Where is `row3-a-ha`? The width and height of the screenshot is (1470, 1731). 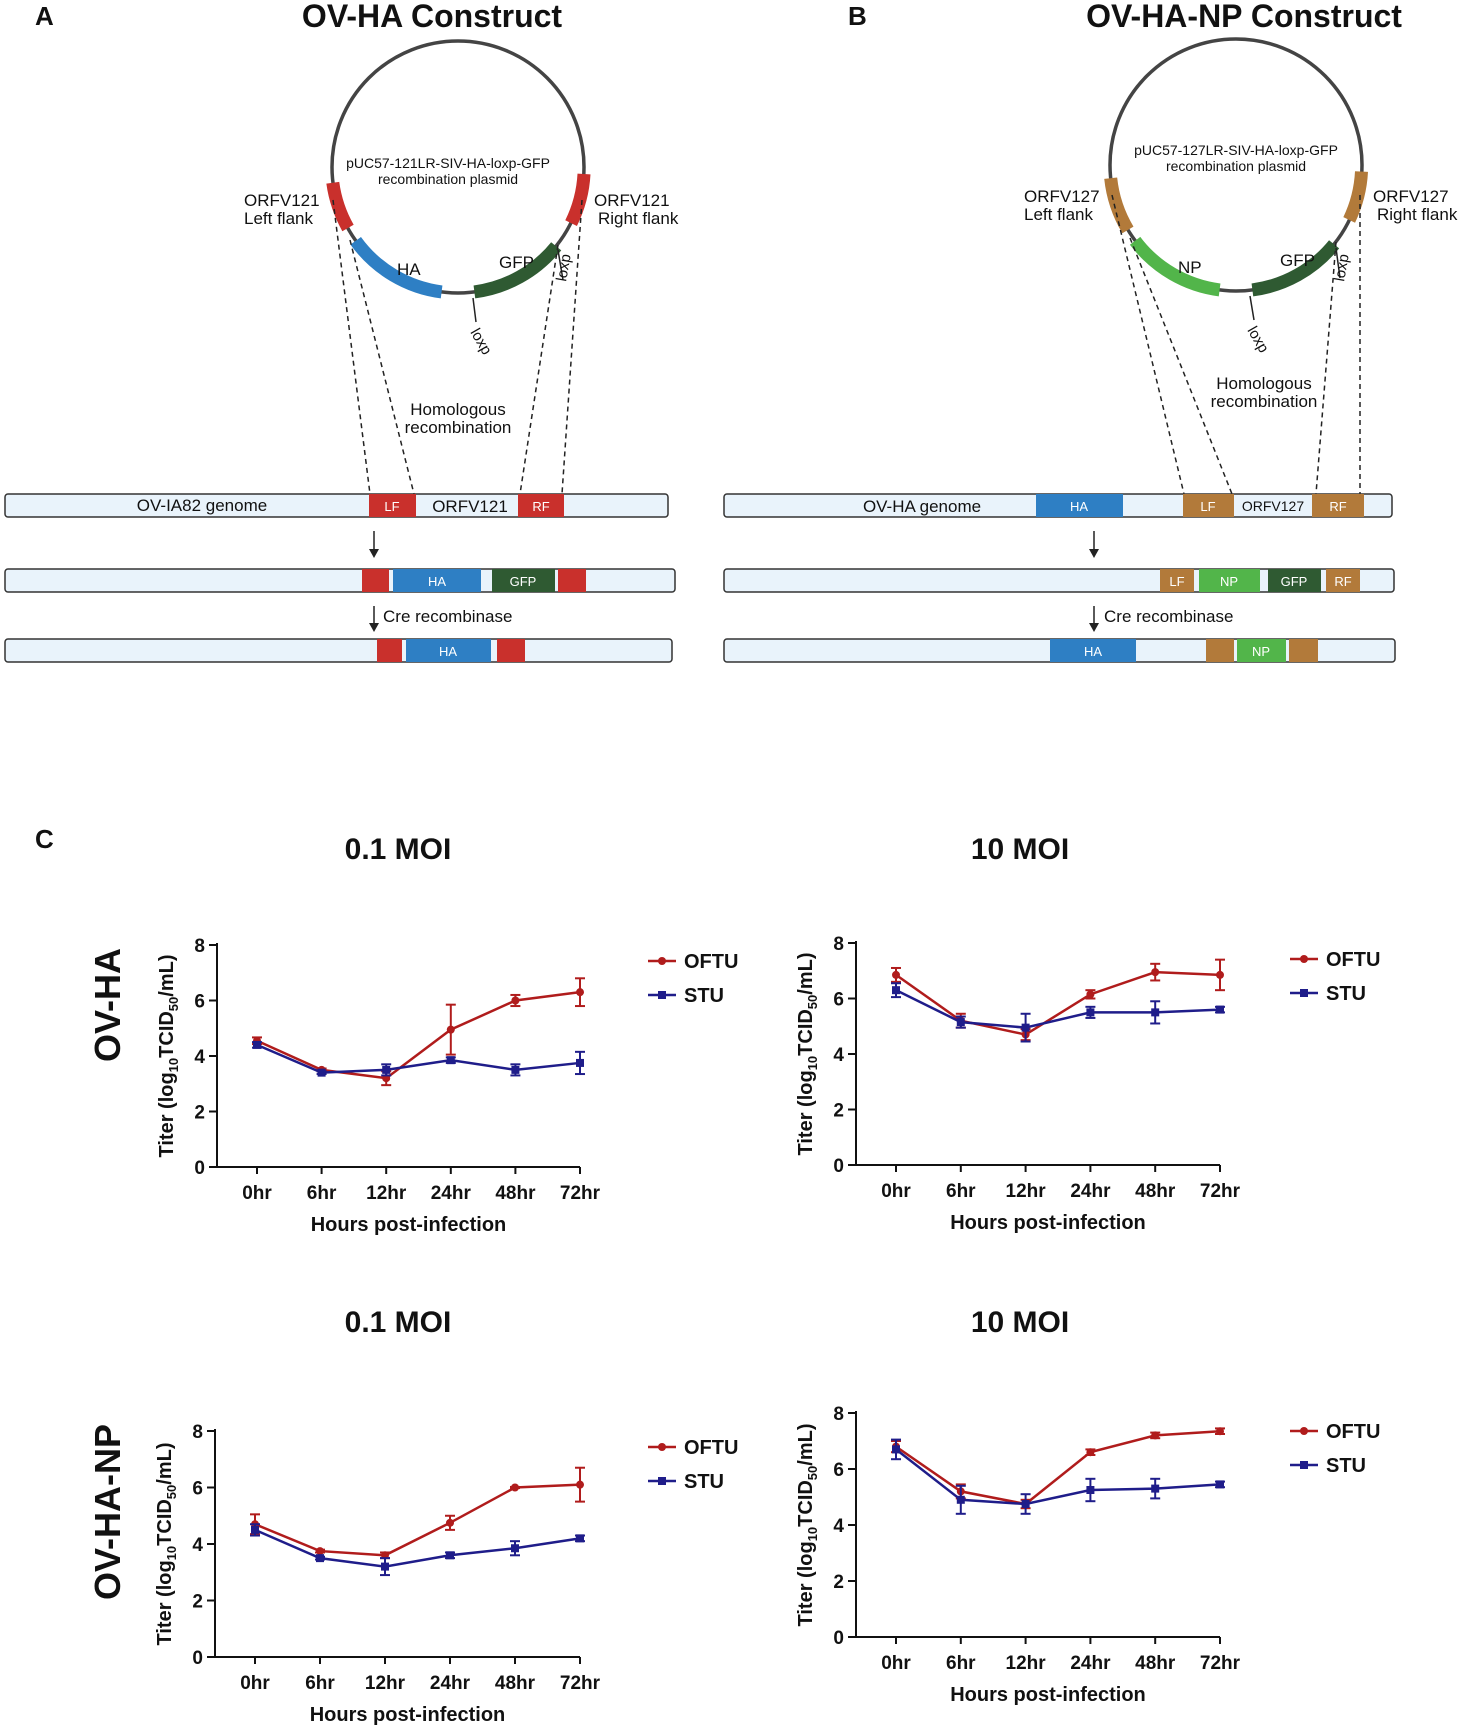
row3-a-ha is located at coordinates (448, 650).